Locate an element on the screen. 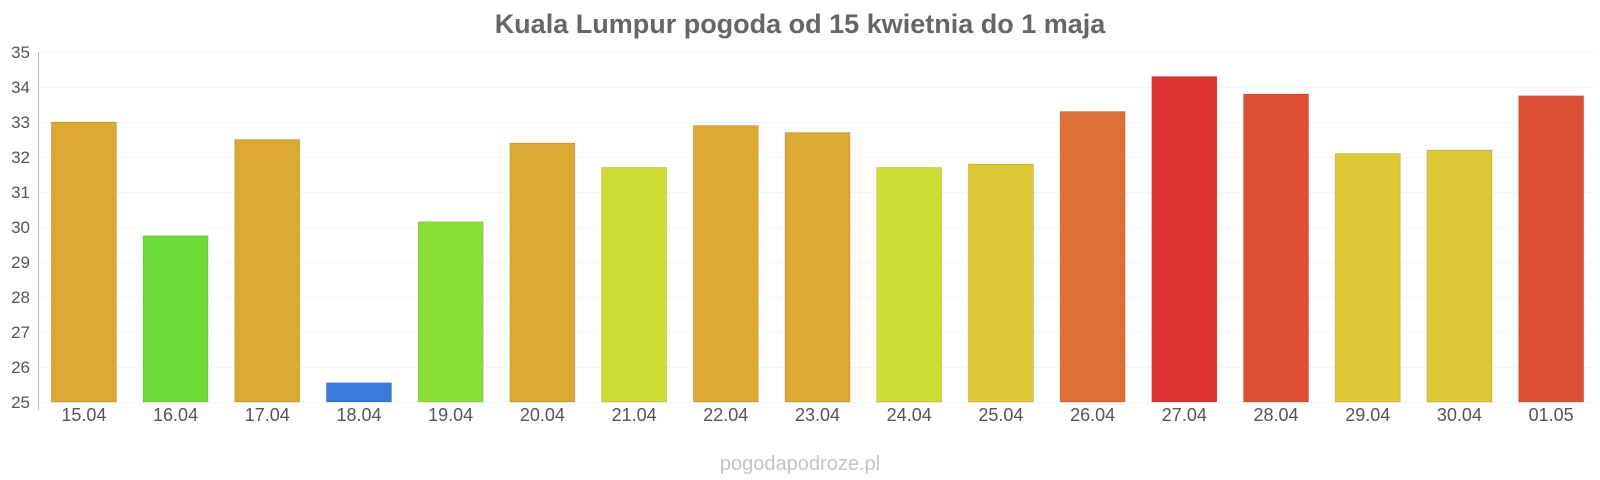  y-tick-label: 35 is located at coordinates (20, 52).